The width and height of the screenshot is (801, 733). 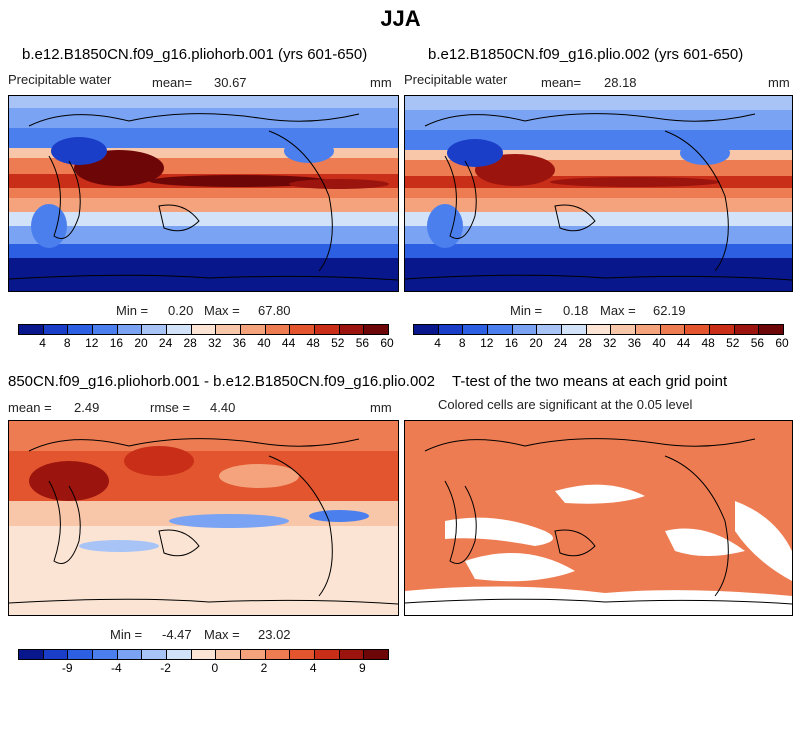 What do you see at coordinates (165, 343) in the screenshot?
I see `colorbar-tick-label: 24` at bounding box center [165, 343].